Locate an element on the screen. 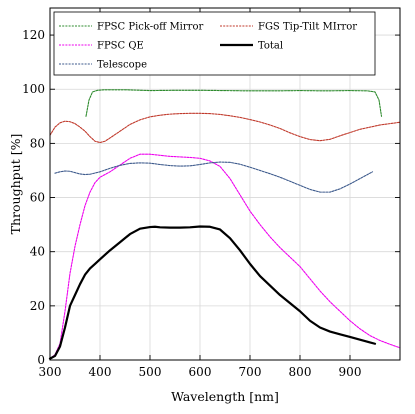 This screenshot has width=415, height=414. legend-label-3: Total is located at coordinates (270, 46).